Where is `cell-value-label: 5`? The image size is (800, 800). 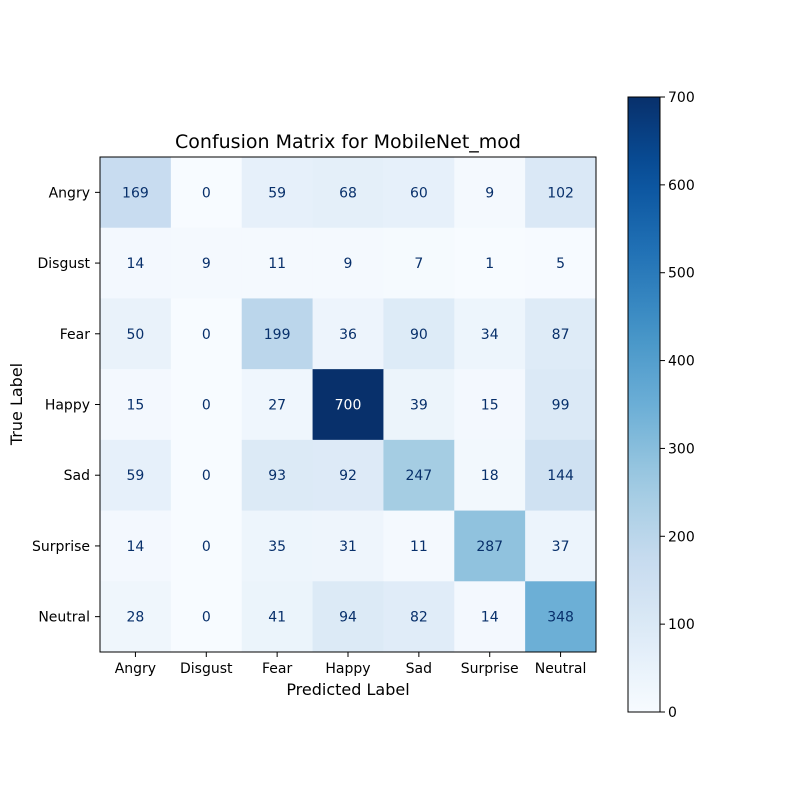 cell-value-label: 5 is located at coordinates (560, 264).